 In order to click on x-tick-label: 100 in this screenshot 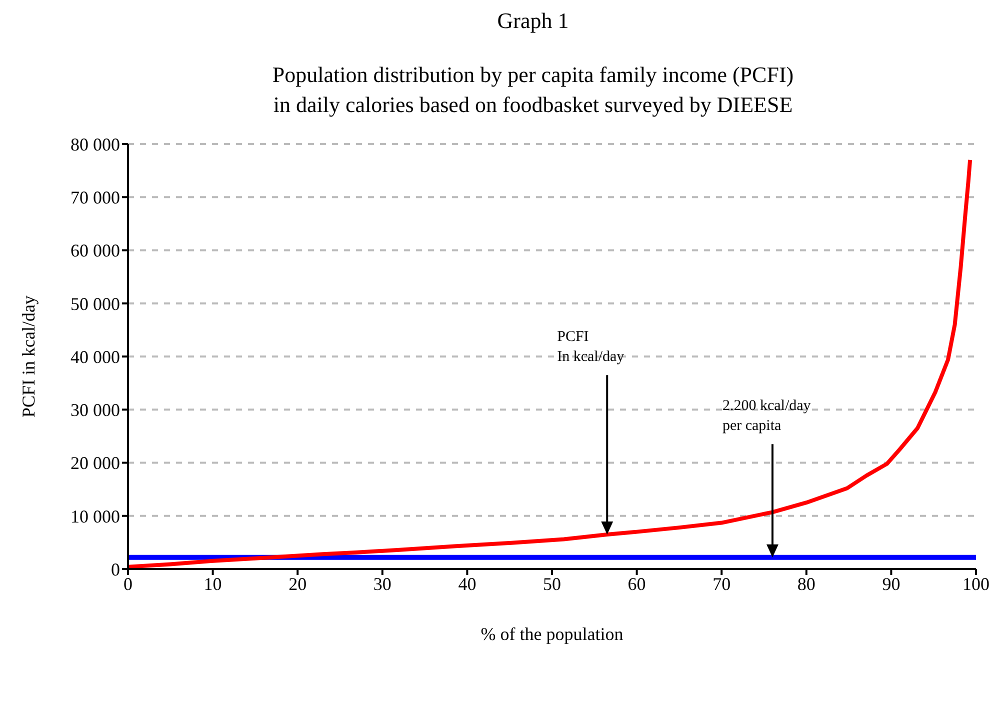, I will do `click(976, 584)`.